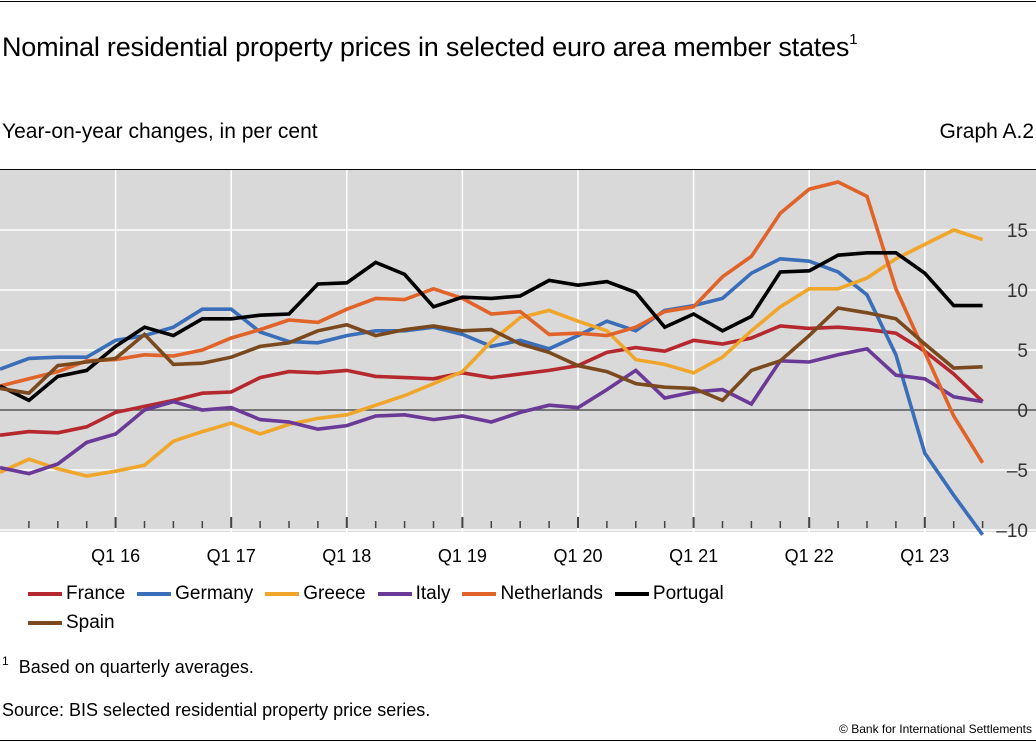 This screenshot has width=1036, height=743. I want to click on graph-id: Graph A.2, so click(986, 131).